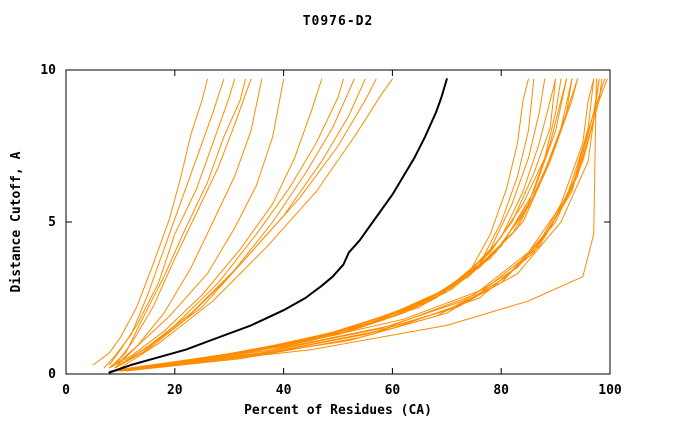 This screenshot has width=680, height=440. What do you see at coordinates (338, 21) in the screenshot?
I see `chart-title: T0976-D2` at bounding box center [338, 21].